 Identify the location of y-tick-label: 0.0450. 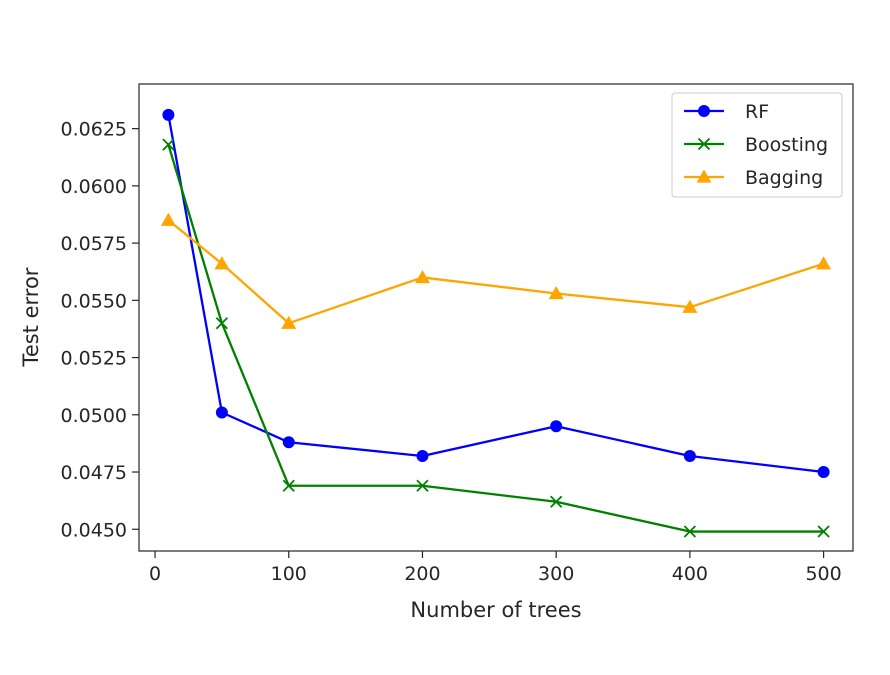
(94, 530).